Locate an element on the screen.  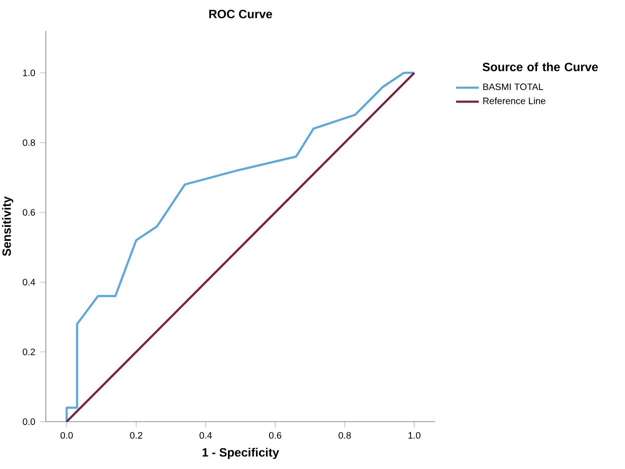
legend-label: Reference Line is located at coordinates (514, 100).